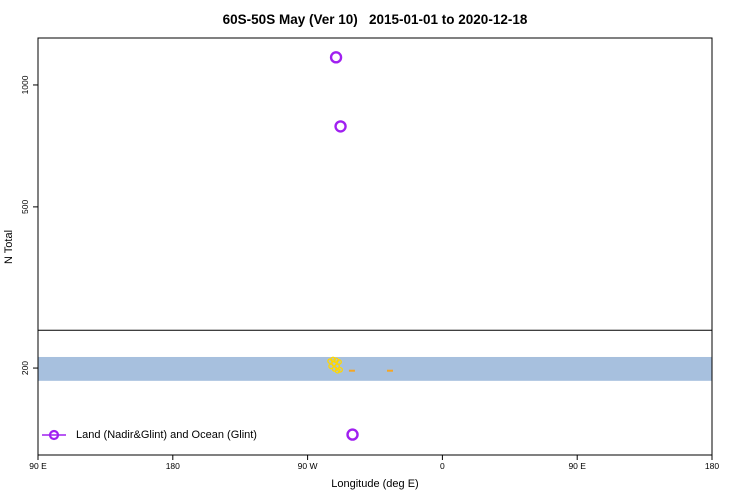 This screenshot has height=500, width=750. What do you see at coordinates (375, 368) in the screenshot?
I see `highlight-band` at bounding box center [375, 368].